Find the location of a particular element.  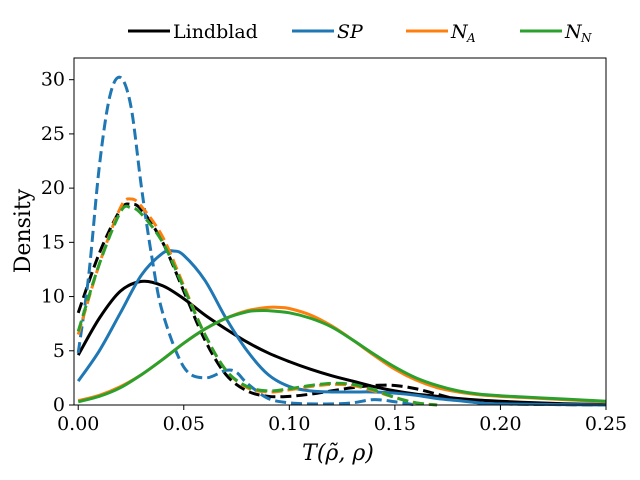

y-tick-label: 20 is located at coordinates (53, 188).